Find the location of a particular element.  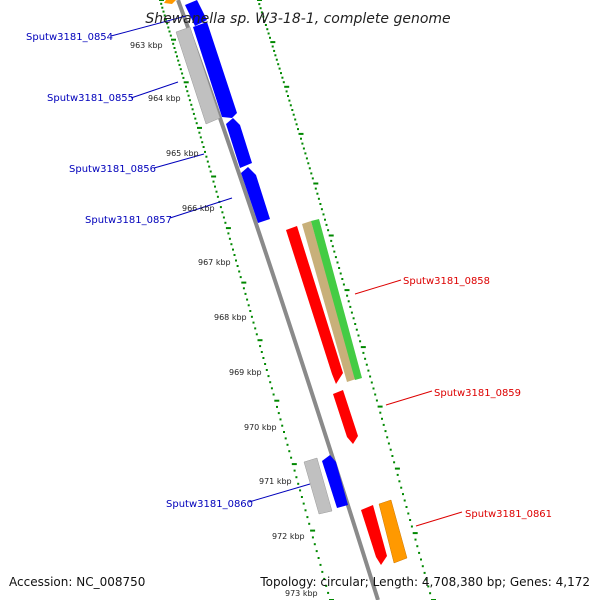

orange-feature-stub is located at coordinates (170, 2).